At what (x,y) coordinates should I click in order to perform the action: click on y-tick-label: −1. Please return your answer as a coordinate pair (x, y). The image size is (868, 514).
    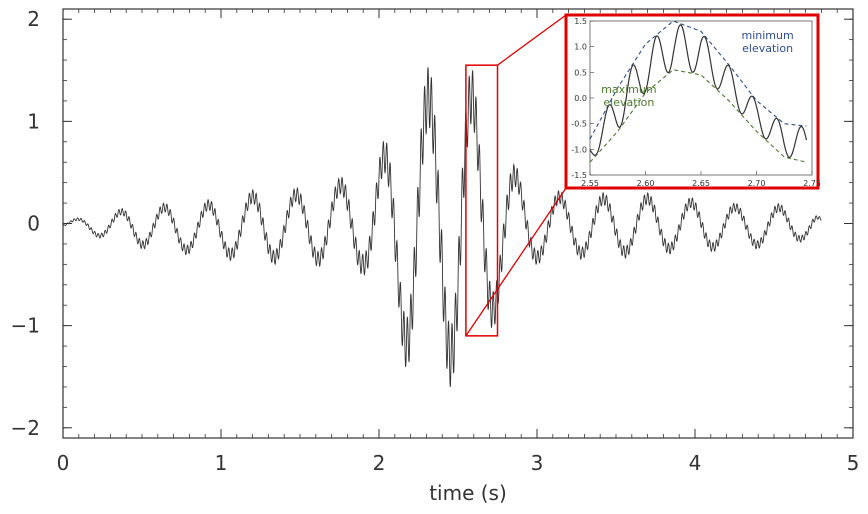
    Looking at the image, I should click on (25, 326).